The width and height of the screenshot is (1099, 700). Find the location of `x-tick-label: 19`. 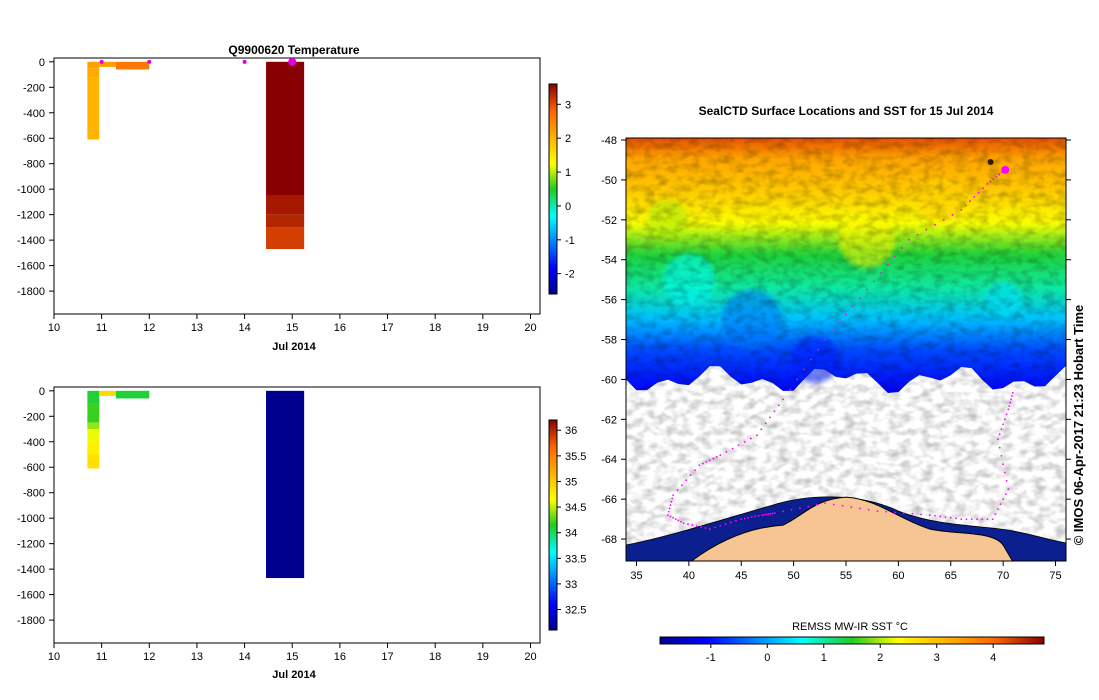

x-tick-label: 19 is located at coordinates (483, 328).